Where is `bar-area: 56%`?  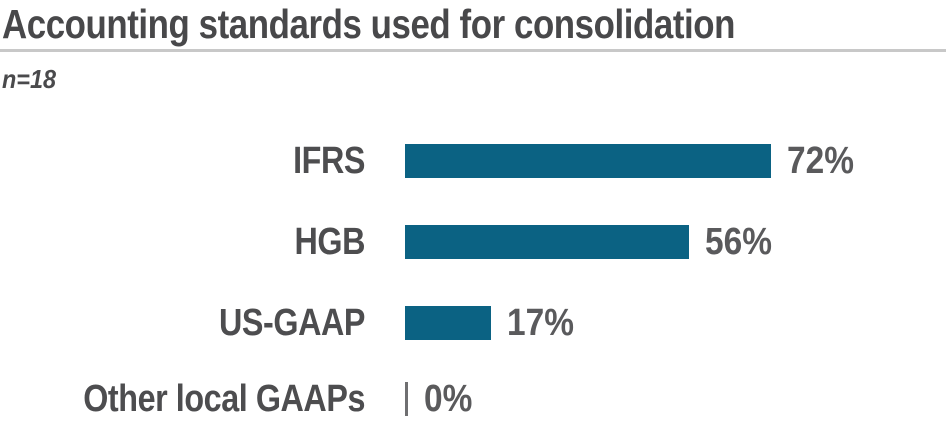
bar-area: 56% is located at coordinates (593, 242).